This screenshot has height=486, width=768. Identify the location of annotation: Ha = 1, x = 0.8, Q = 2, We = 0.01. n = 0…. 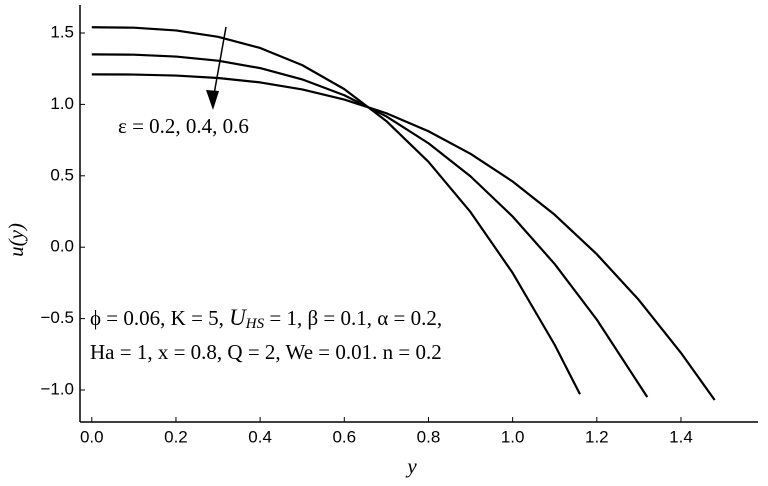
(266, 352).